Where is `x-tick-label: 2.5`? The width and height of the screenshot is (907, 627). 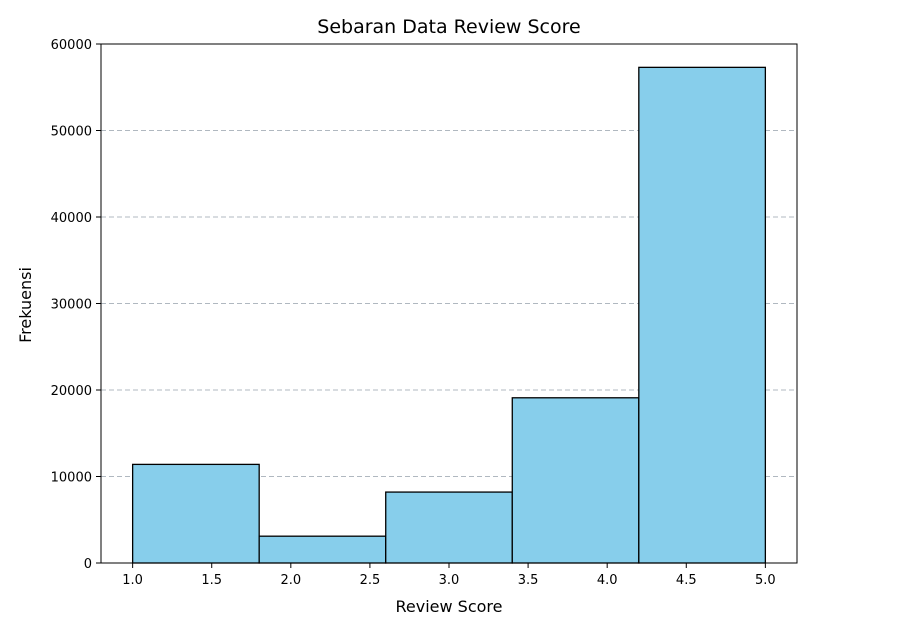
x-tick-label: 2.5 is located at coordinates (370, 580).